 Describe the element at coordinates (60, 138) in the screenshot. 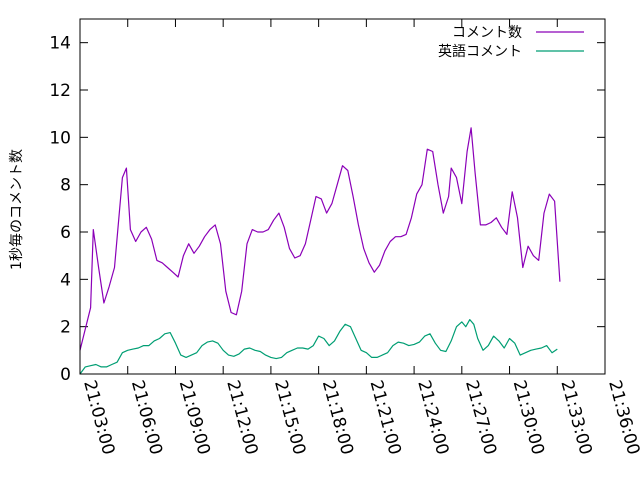

I see `y-tick-label: 10` at that location.